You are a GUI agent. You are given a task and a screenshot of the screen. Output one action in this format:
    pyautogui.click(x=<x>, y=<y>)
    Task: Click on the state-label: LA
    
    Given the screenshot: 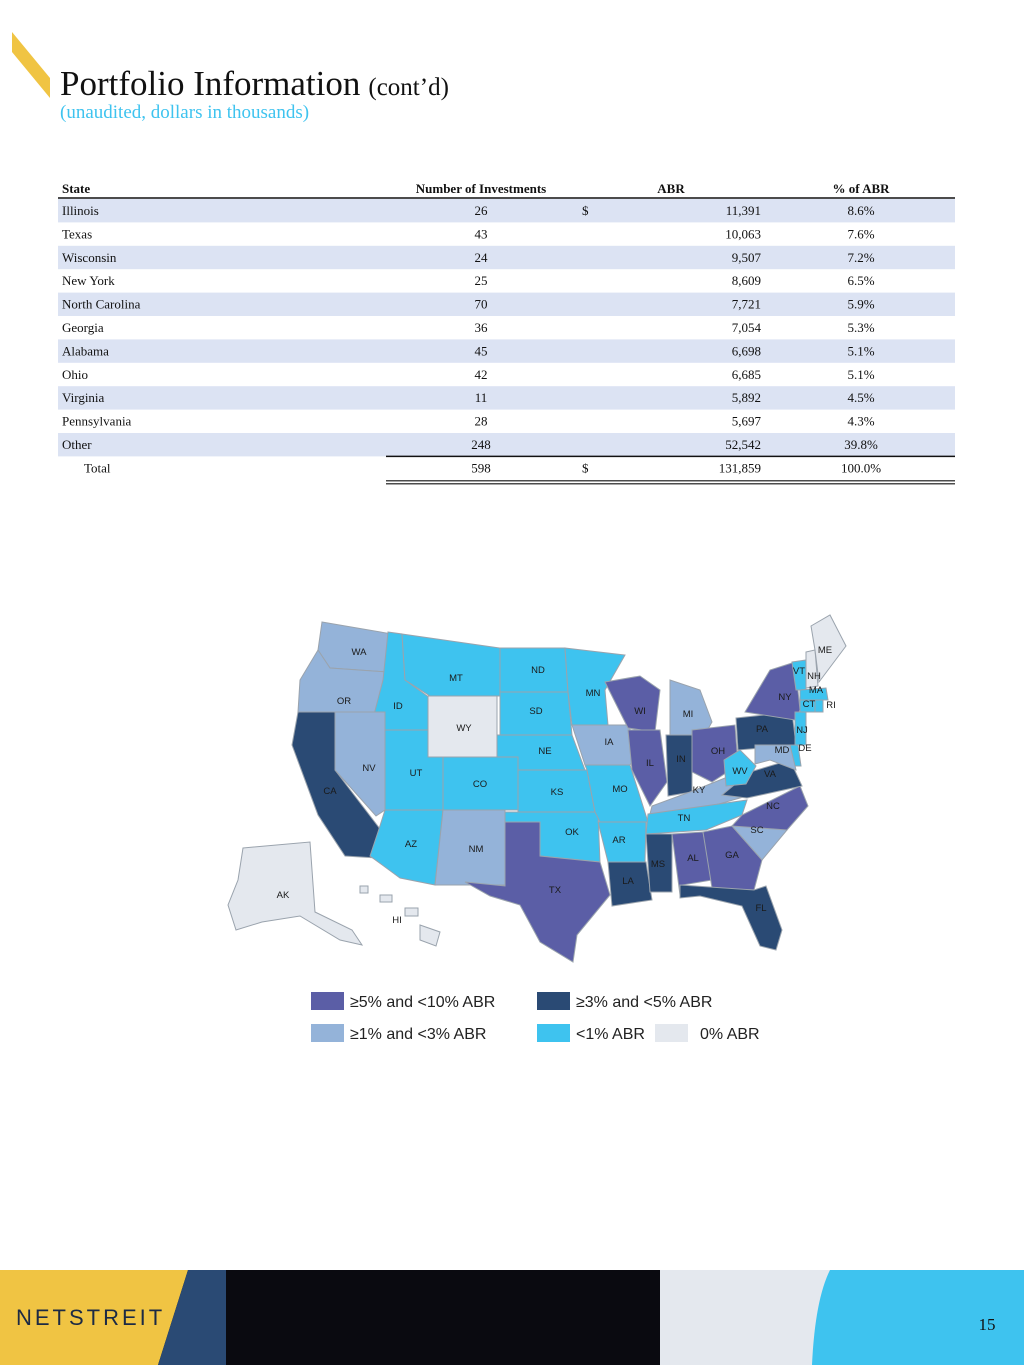 What is the action you would take?
    pyautogui.click(x=628, y=881)
    